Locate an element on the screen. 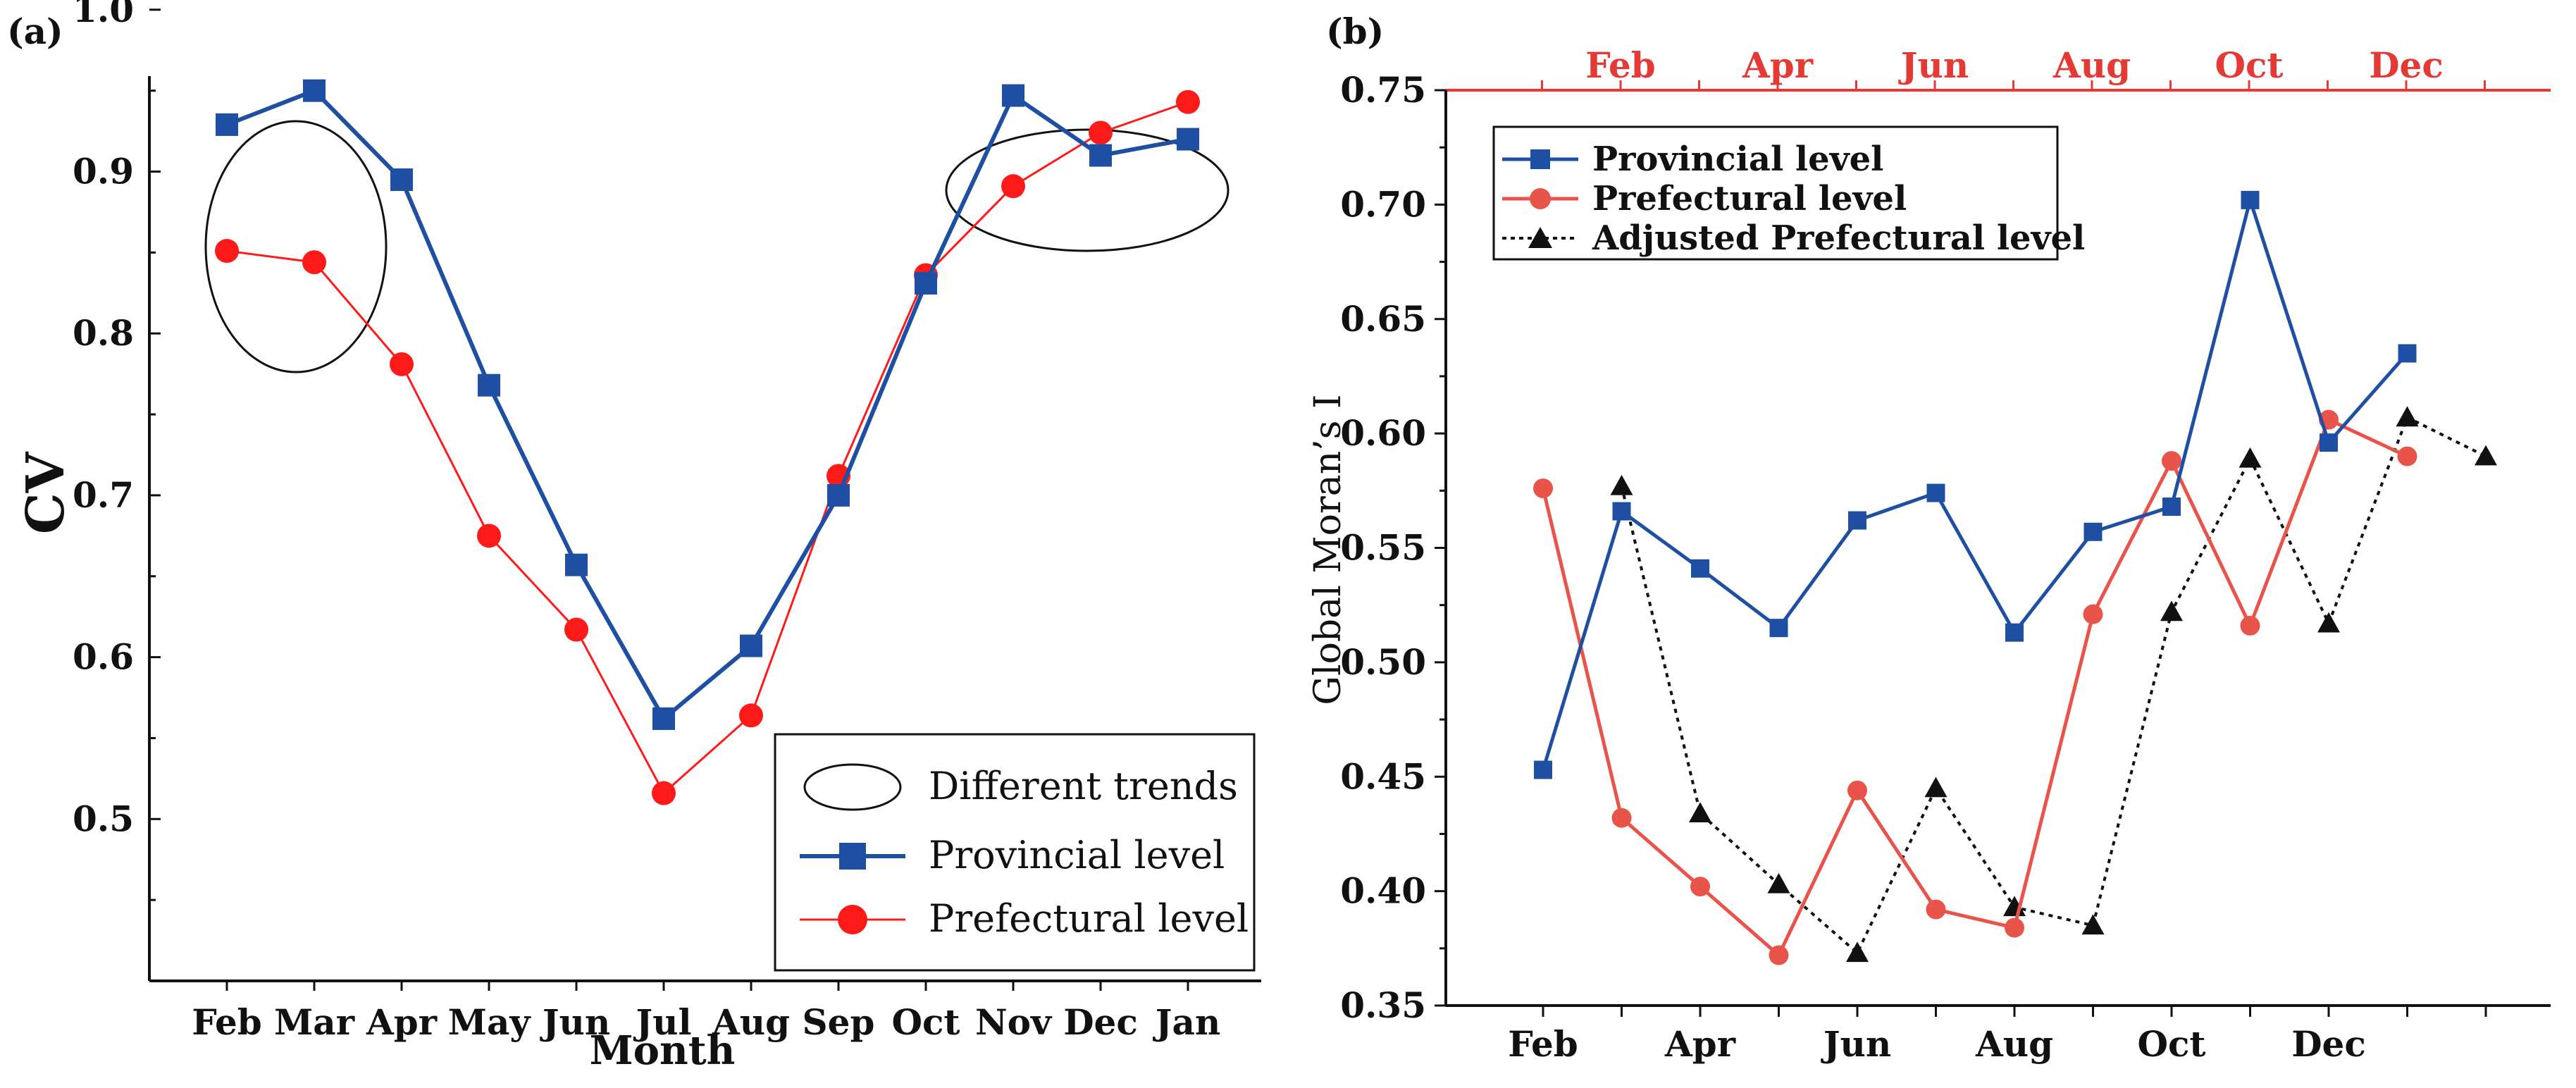  top-tick-label: Dec is located at coordinates (2406, 65).